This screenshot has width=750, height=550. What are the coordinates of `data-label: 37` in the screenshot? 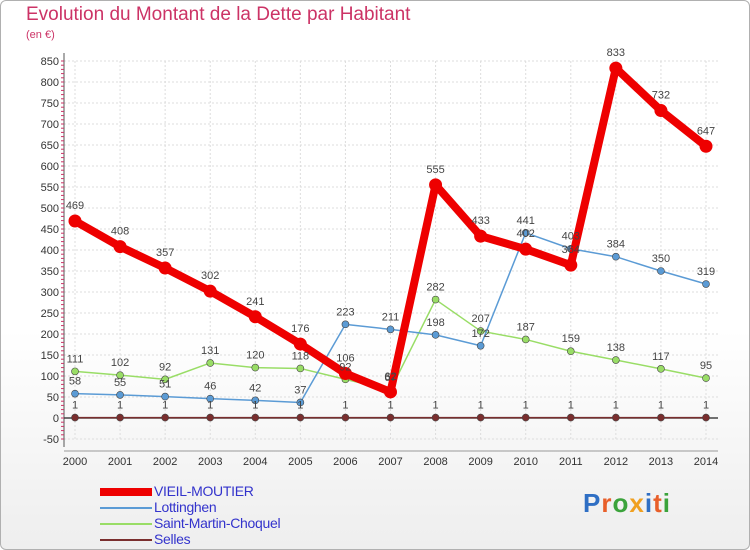 It's located at (300, 390).